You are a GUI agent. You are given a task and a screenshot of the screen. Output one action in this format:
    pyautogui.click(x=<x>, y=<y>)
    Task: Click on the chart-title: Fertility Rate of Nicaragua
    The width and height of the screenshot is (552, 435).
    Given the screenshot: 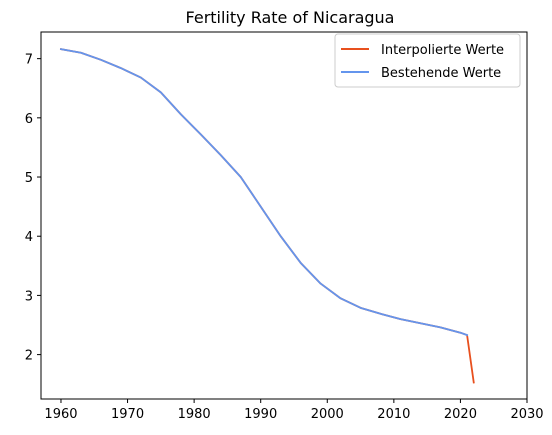 What is the action you would take?
    pyautogui.click(x=290, y=17)
    